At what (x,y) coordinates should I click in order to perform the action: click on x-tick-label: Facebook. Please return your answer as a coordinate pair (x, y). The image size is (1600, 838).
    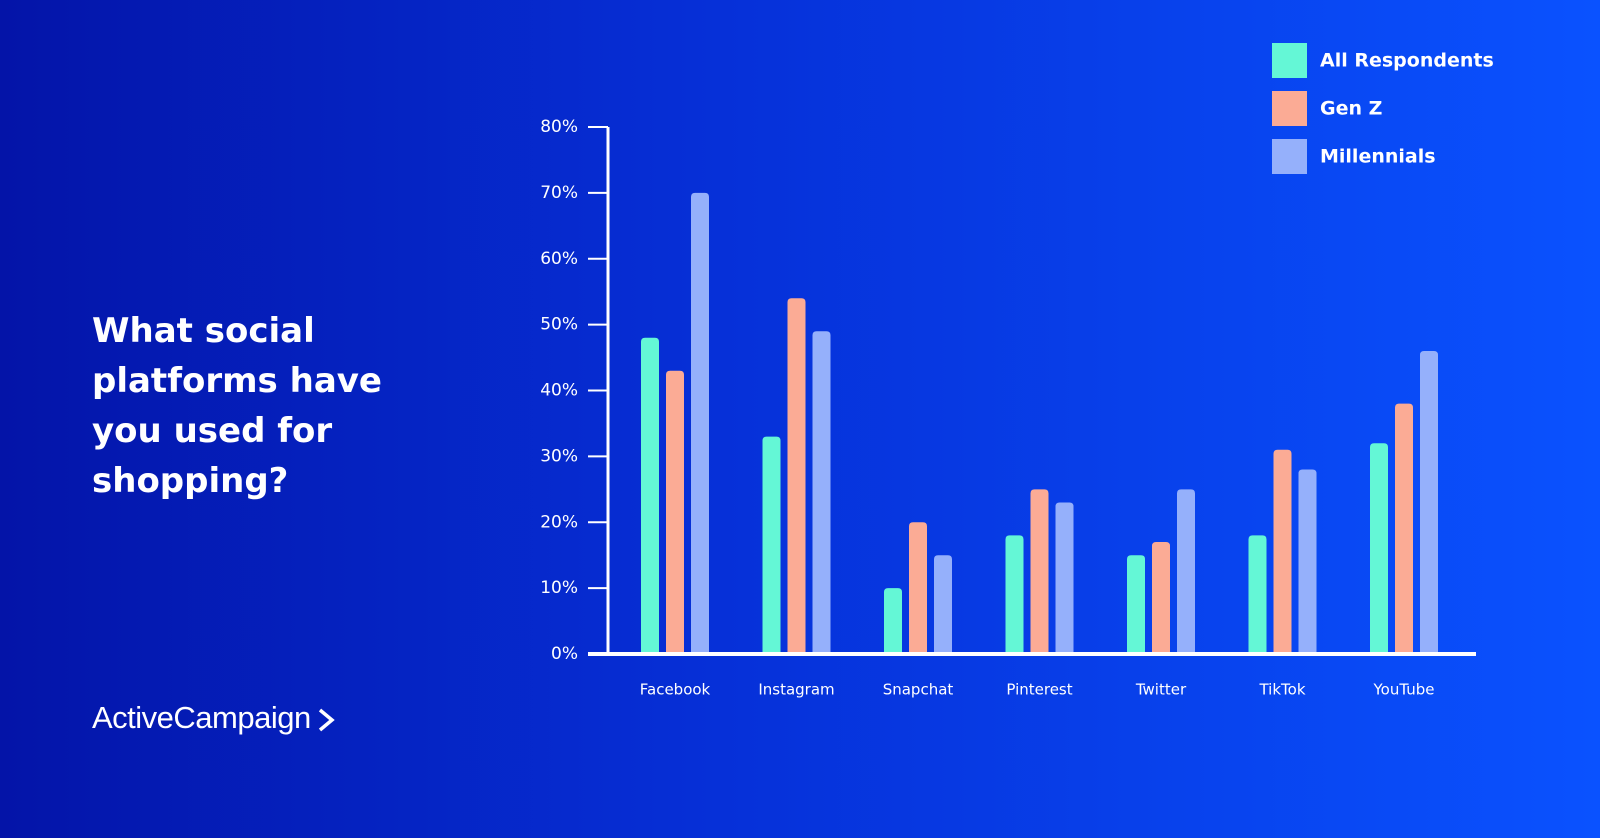
    Looking at the image, I should click on (675, 690).